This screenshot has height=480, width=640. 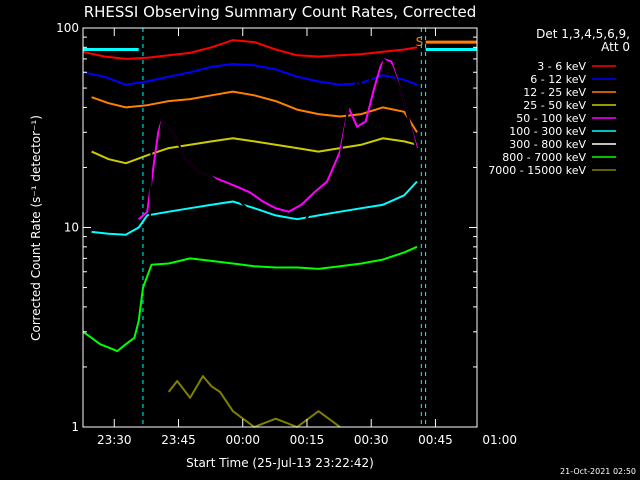 What do you see at coordinates (544, 157) in the screenshot?
I see `legend-label-7: 800 - 7000 keV` at bounding box center [544, 157].